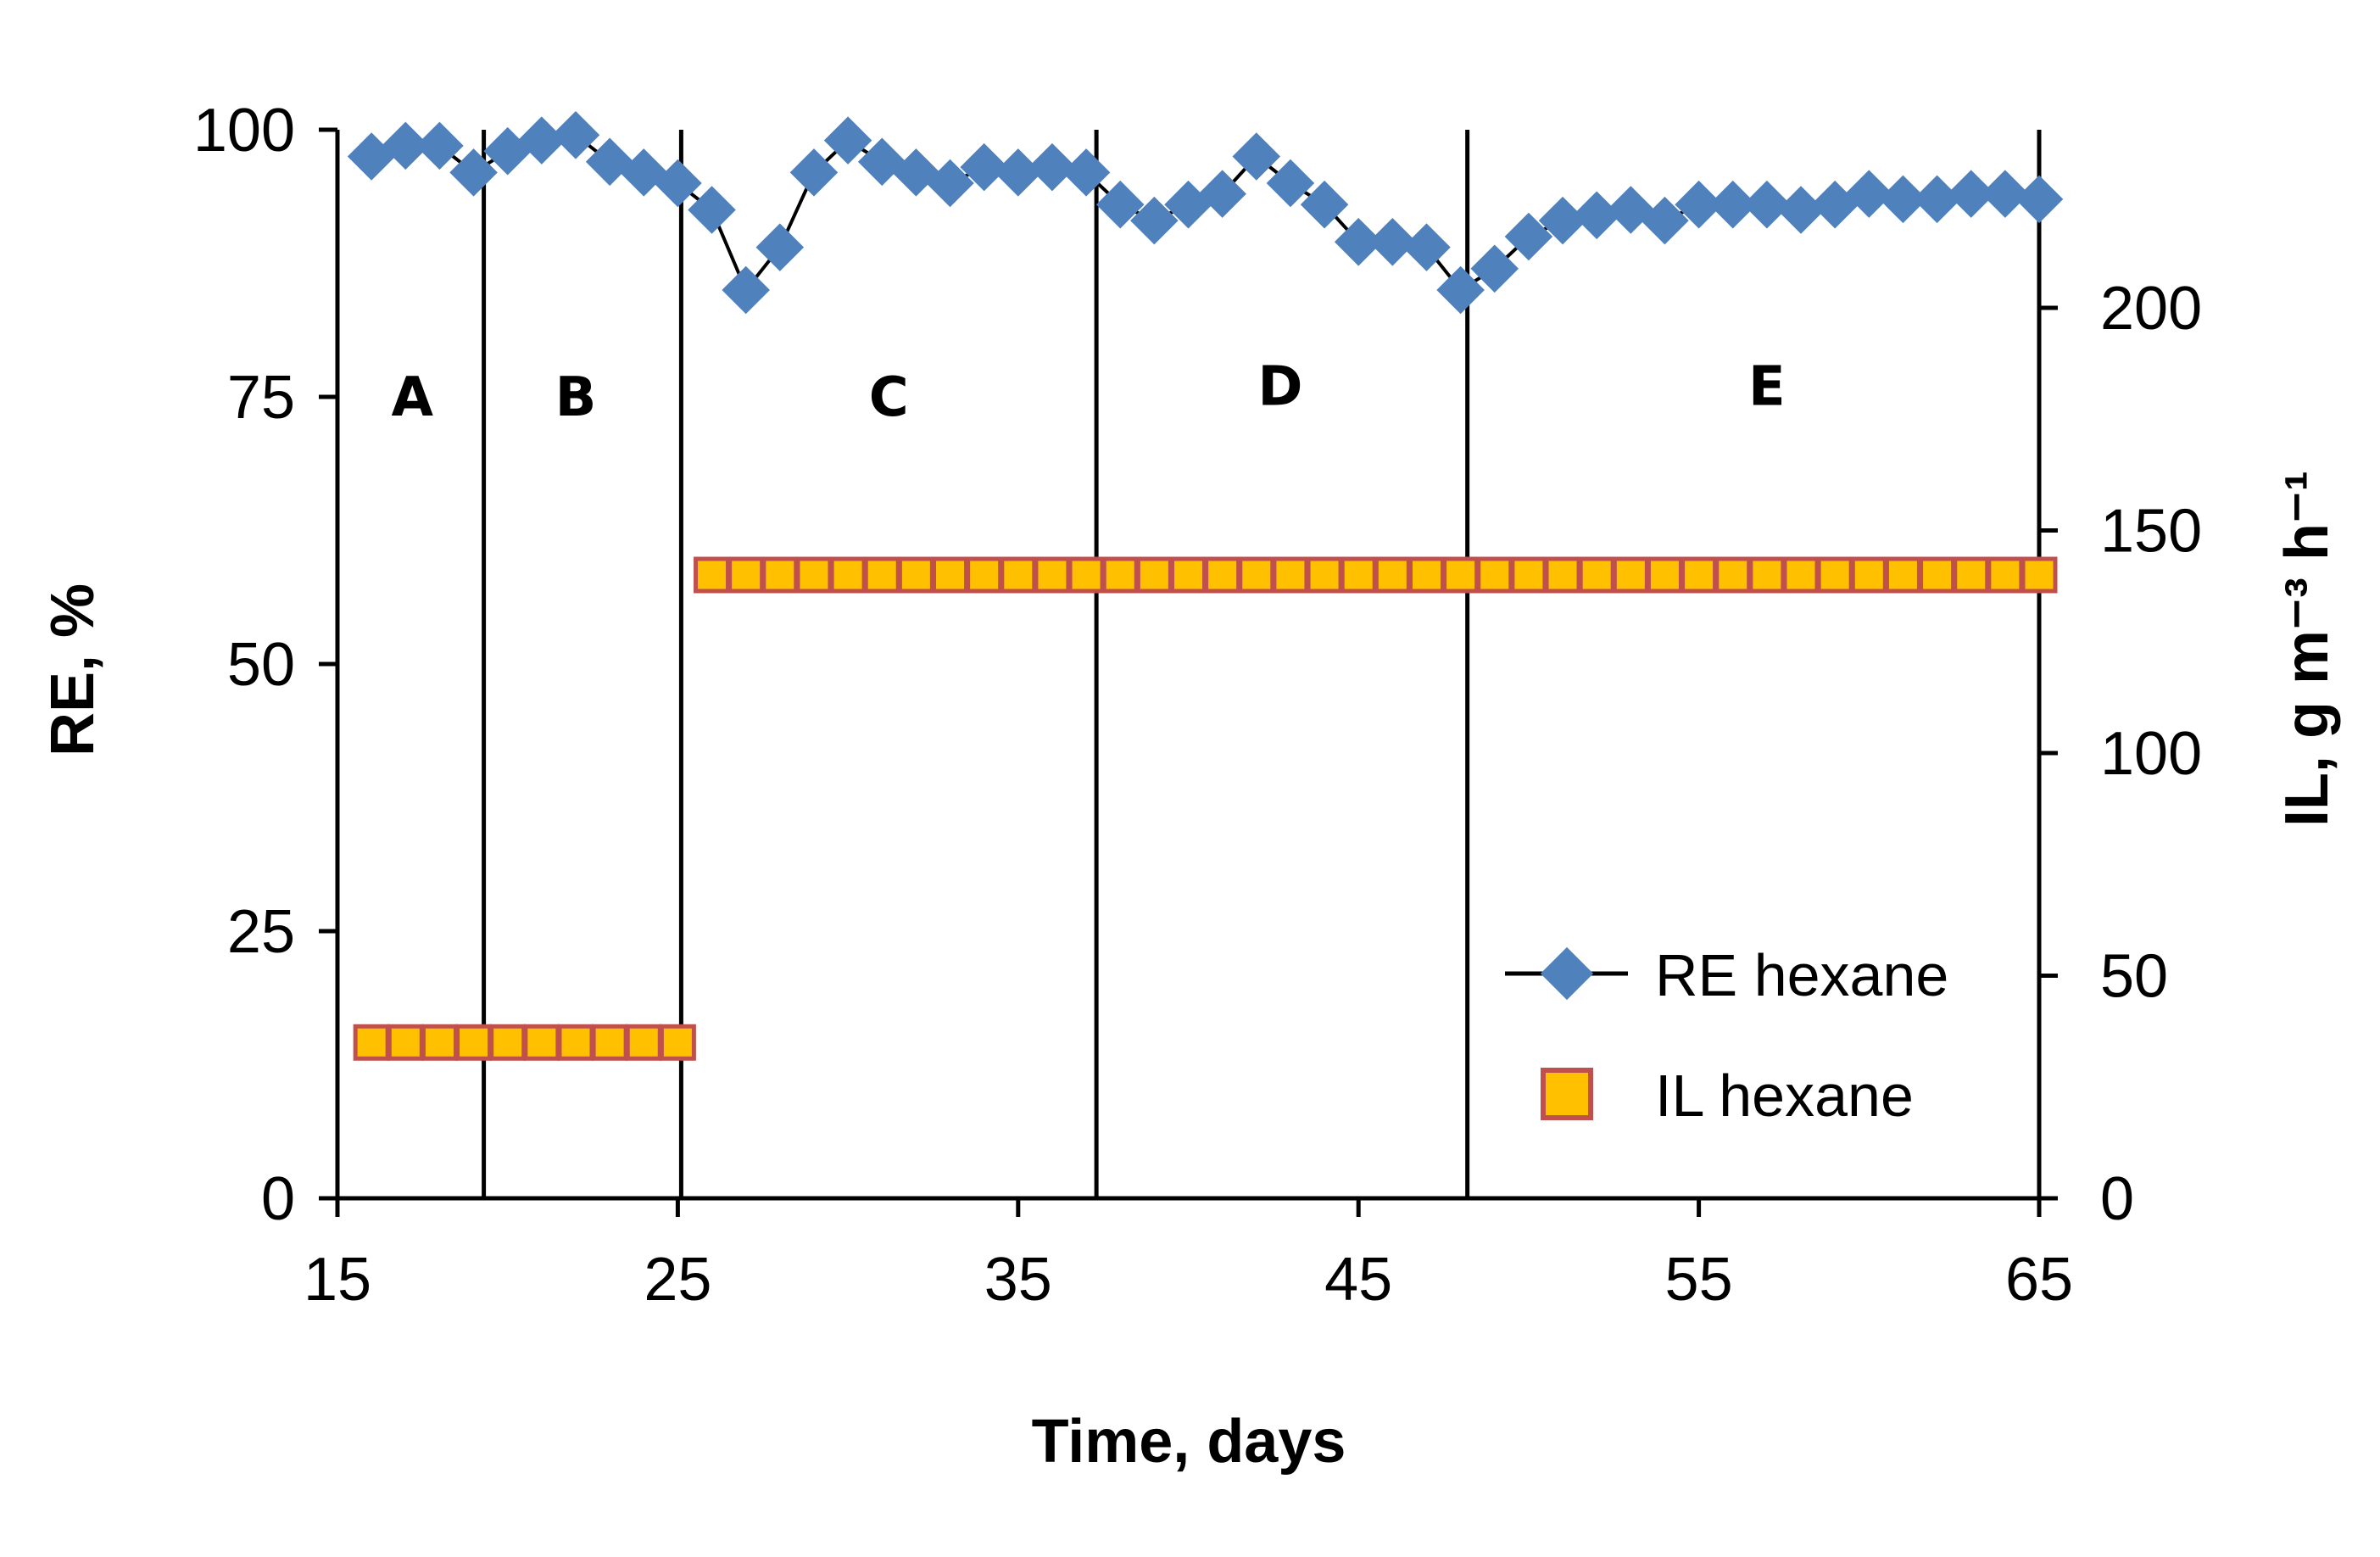 Image resolution: width=2380 pixels, height=1557 pixels. Describe the element at coordinates (265, 665) in the screenshot. I see `left-axis-ticks: 0 25 50 75 100` at that location.